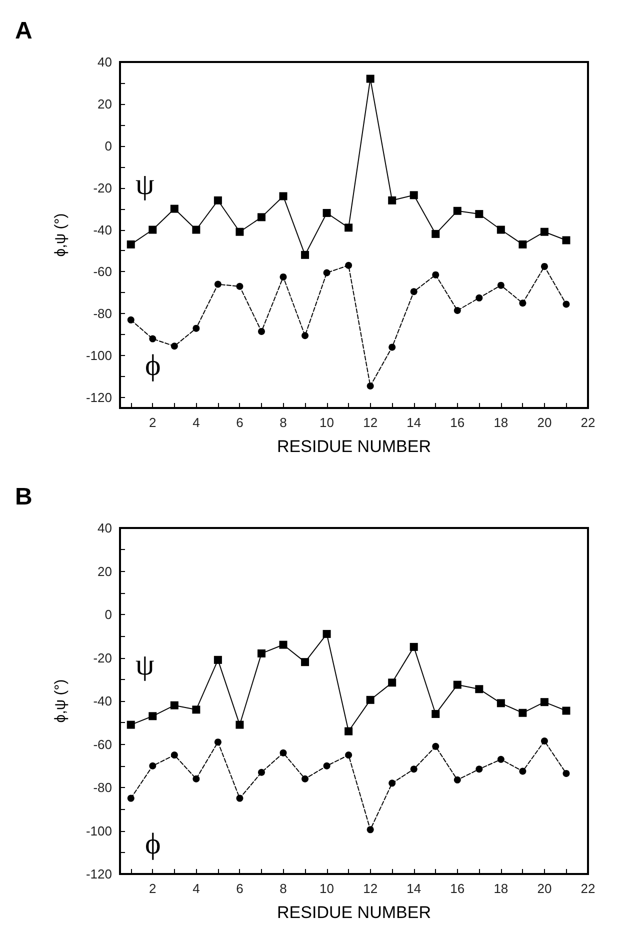  What do you see at coordinates (99, 356) in the screenshot?
I see `y-tick-label: -100` at bounding box center [99, 356].